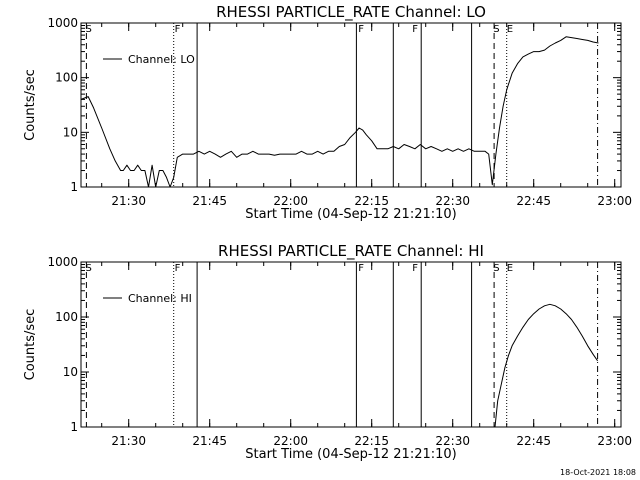  I want to click on date-stamp: 18-Oct-2021 18:08, so click(598, 472).